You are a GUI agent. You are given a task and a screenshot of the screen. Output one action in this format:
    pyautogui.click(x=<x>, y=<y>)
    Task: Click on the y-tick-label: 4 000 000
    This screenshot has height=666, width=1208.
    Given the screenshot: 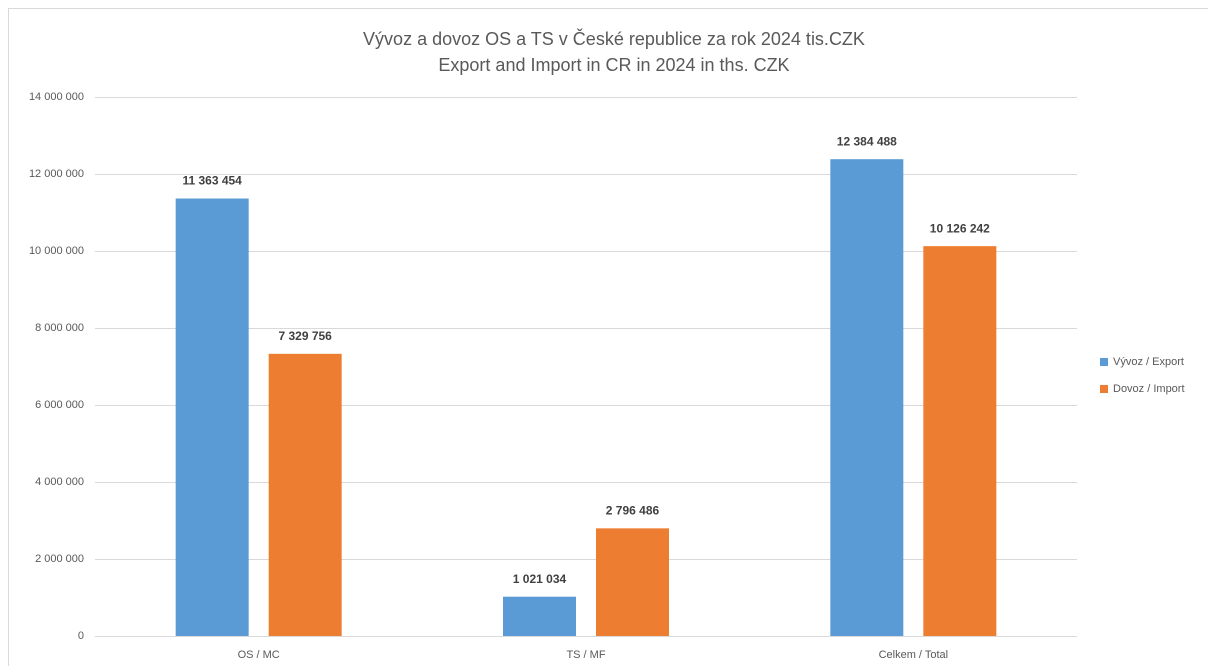 What is the action you would take?
    pyautogui.click(x=59, y=482)
    